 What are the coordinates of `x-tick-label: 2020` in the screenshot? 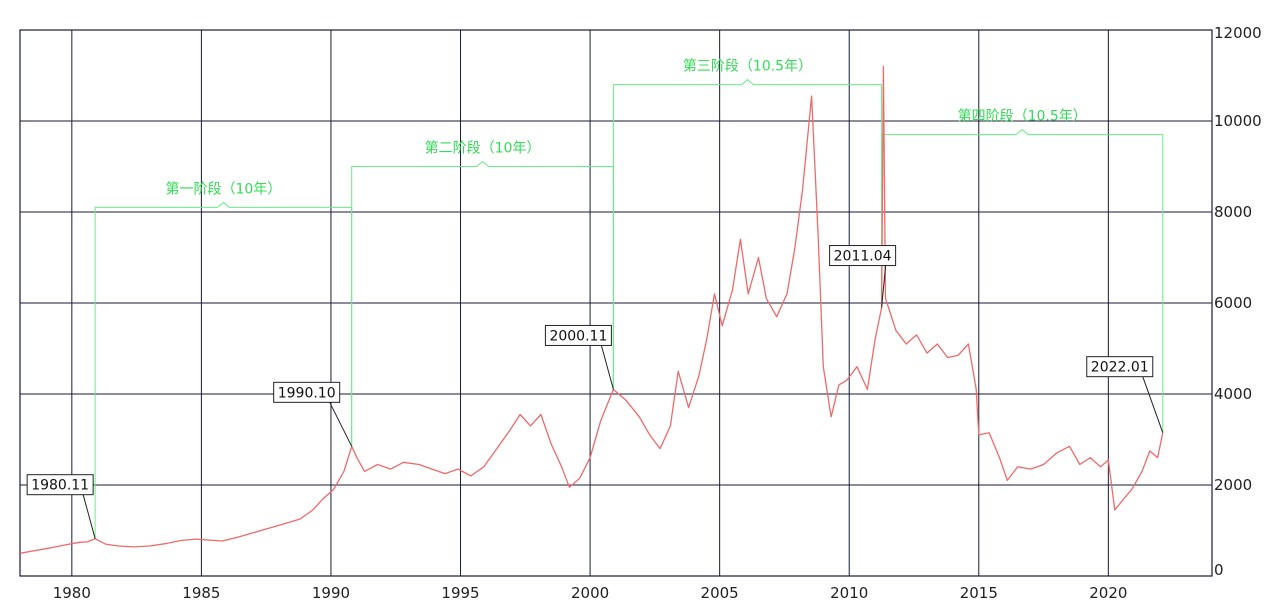 It's located at (1108, 593).